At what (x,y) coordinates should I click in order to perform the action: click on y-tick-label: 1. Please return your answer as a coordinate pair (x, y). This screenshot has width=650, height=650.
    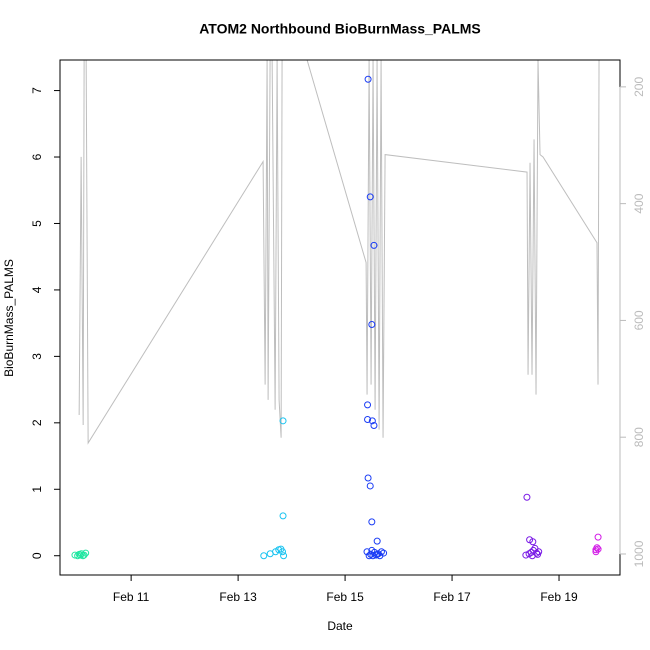
    Looking at the image, I should click on (37, 489).